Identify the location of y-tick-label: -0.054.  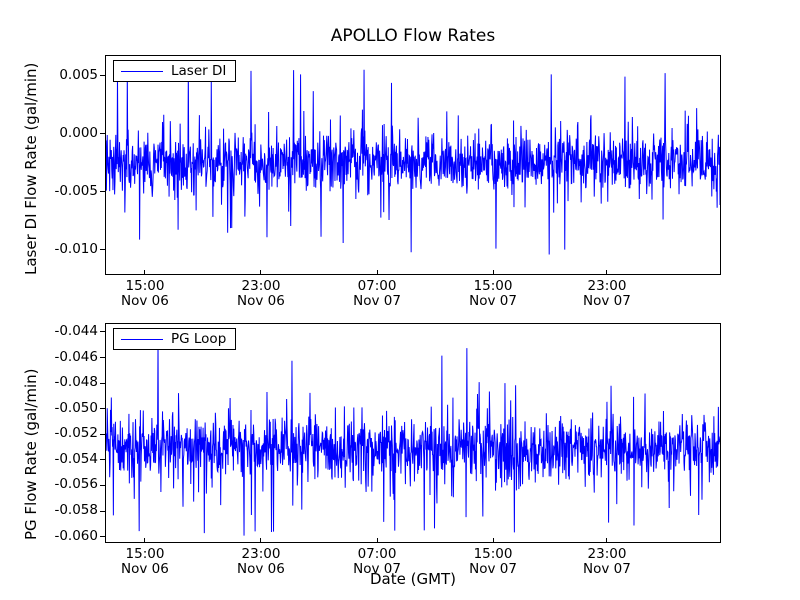
(76, 458).